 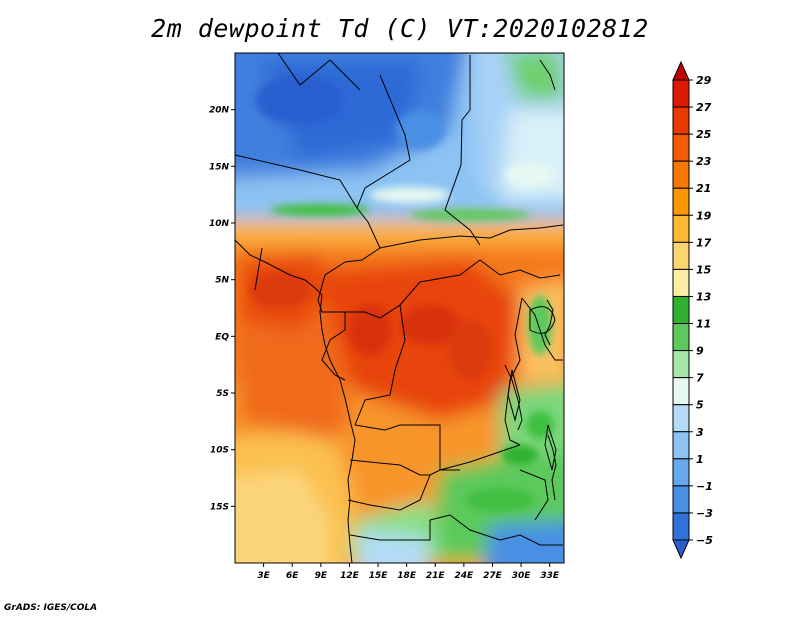 What do you see at coordinates (222, 309) in the screenshot?
I see `latitude-axis: 20N 15N 10N 5N EQ 5S 10S 15S` at bounding box center [222, 309].